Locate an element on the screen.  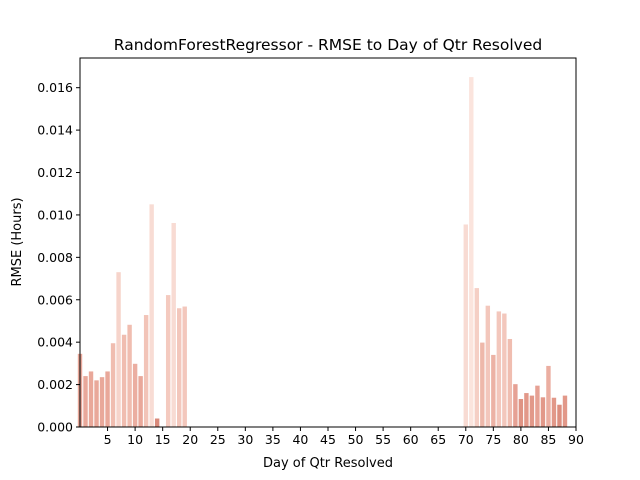
x-tick-label: 70 is located at coordinates (466, 439).